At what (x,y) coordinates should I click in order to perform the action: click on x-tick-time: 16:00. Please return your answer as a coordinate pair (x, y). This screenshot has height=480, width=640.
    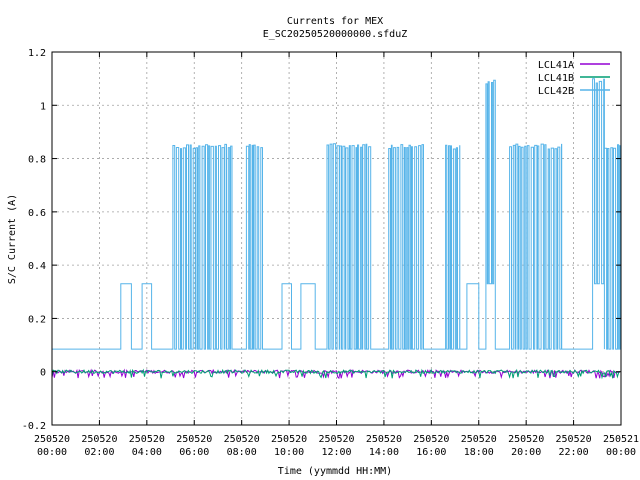
    Looking at the image, I should click on (431, 452).